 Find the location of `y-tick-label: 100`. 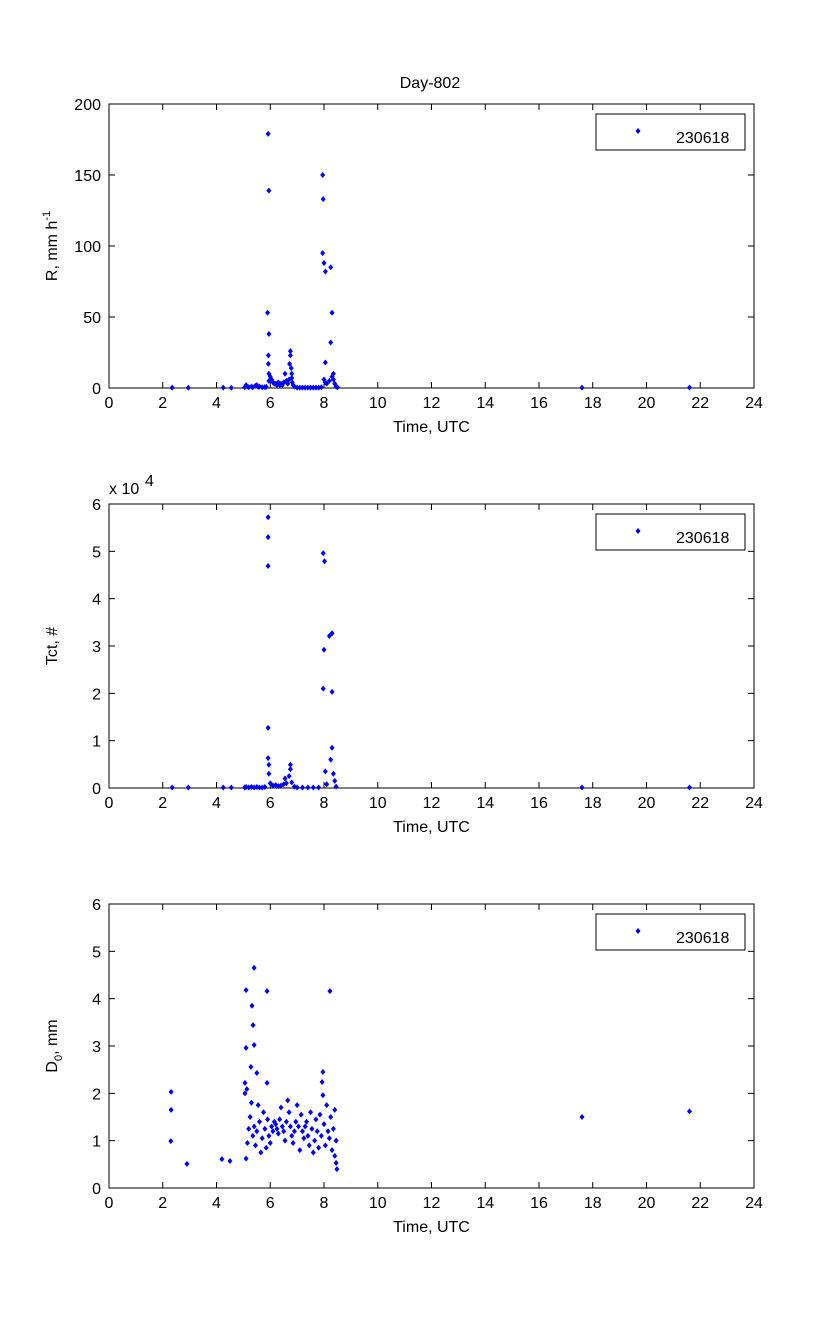

y-tick-label: 100 is located at coordinates (87, 247).